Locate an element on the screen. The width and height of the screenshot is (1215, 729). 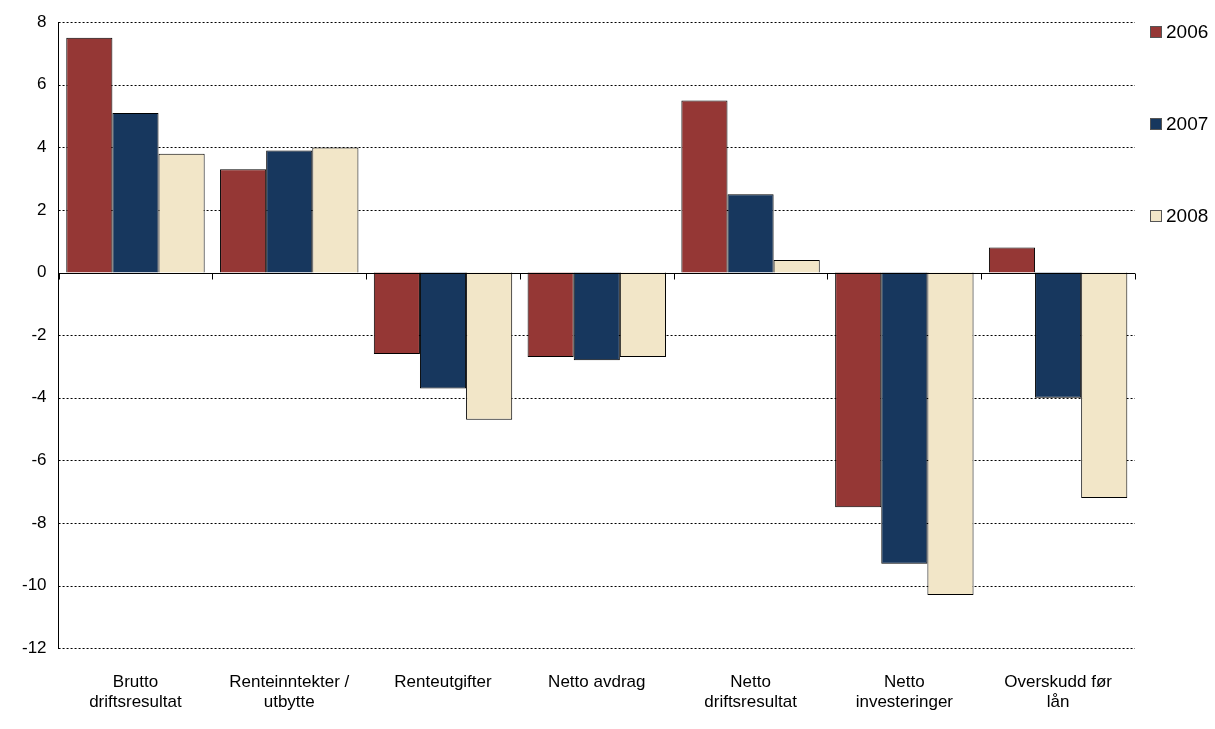
y-tick-label: -8 is located at coordinates (39, 522).